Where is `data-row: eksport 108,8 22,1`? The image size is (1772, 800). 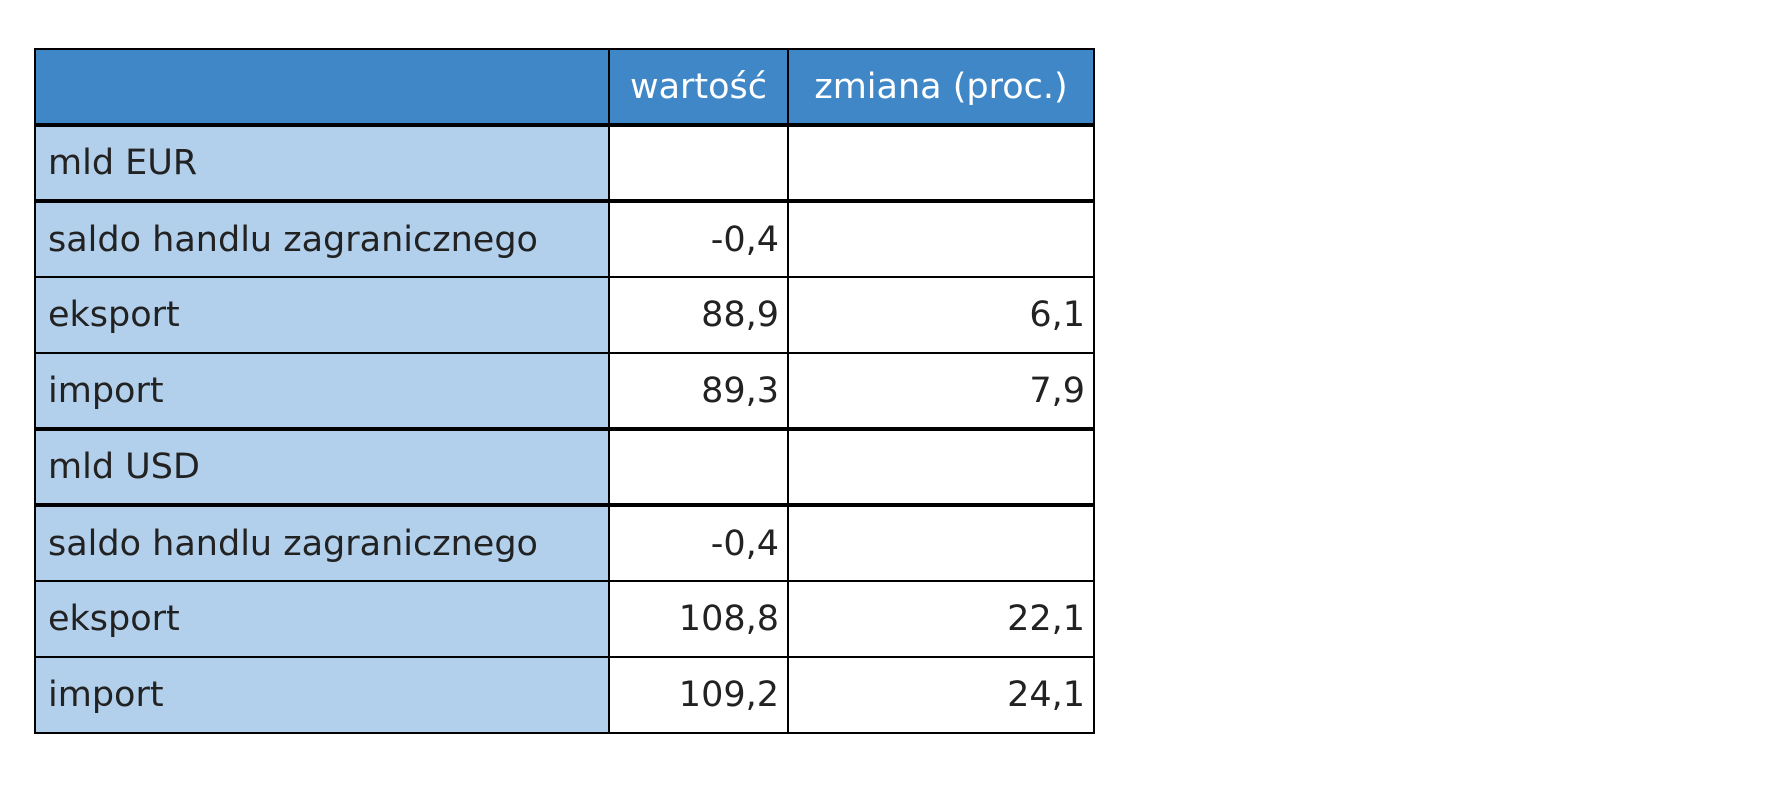 data-row: eksport 108,8 22,1 is located at coordinates (564, 619).